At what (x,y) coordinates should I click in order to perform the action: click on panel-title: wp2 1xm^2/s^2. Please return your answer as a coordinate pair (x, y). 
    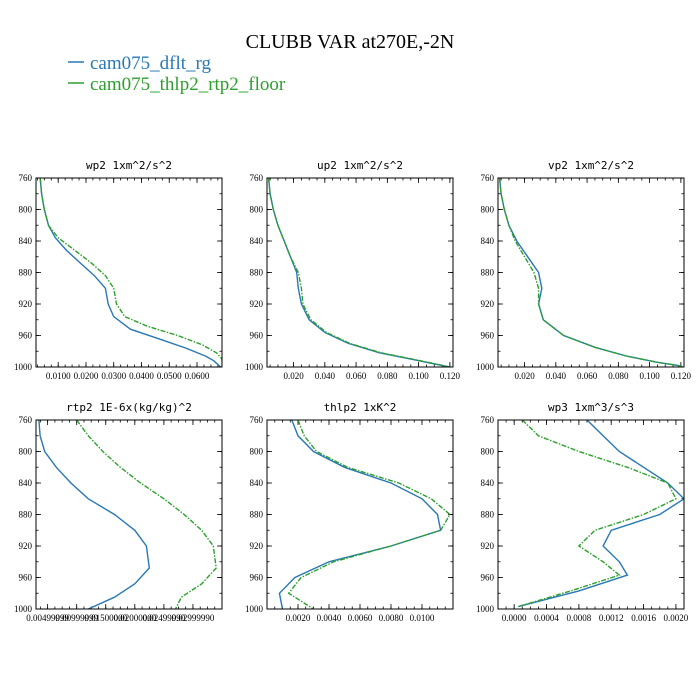
    Looking at the image, I should click on (129, 165).